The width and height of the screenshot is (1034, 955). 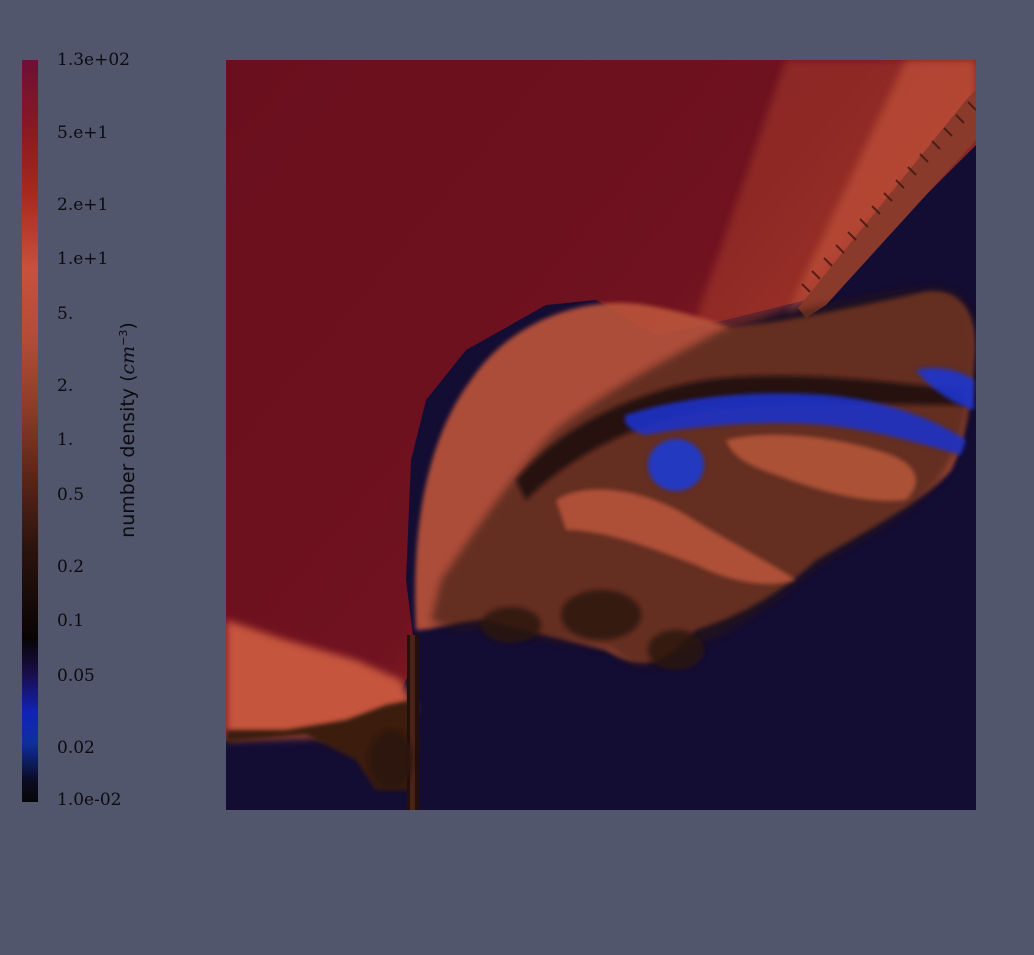 What do you see at coordinates (888, 197) in the screenshot?
I see `jet-striations` at bounding box center [888, 197].